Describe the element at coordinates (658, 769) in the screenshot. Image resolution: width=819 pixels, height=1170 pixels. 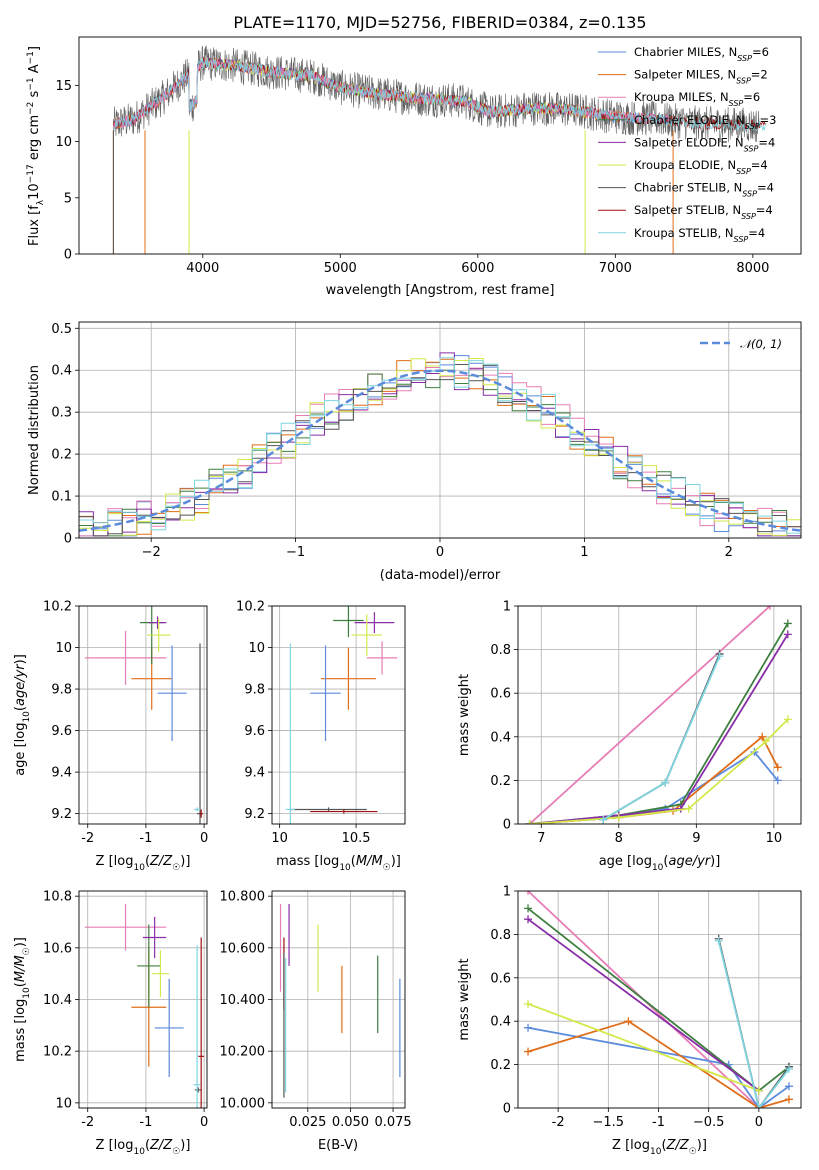
I see `series-kroupa-elodie` at that location.